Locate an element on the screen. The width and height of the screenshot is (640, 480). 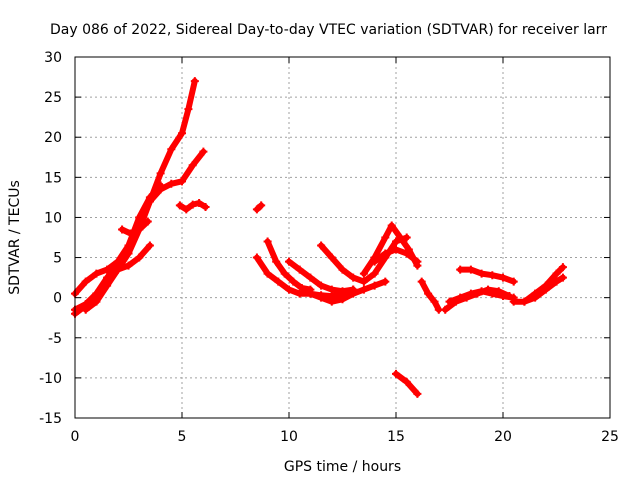
y-tick-label: 25 is located at coordinates (53, 98).